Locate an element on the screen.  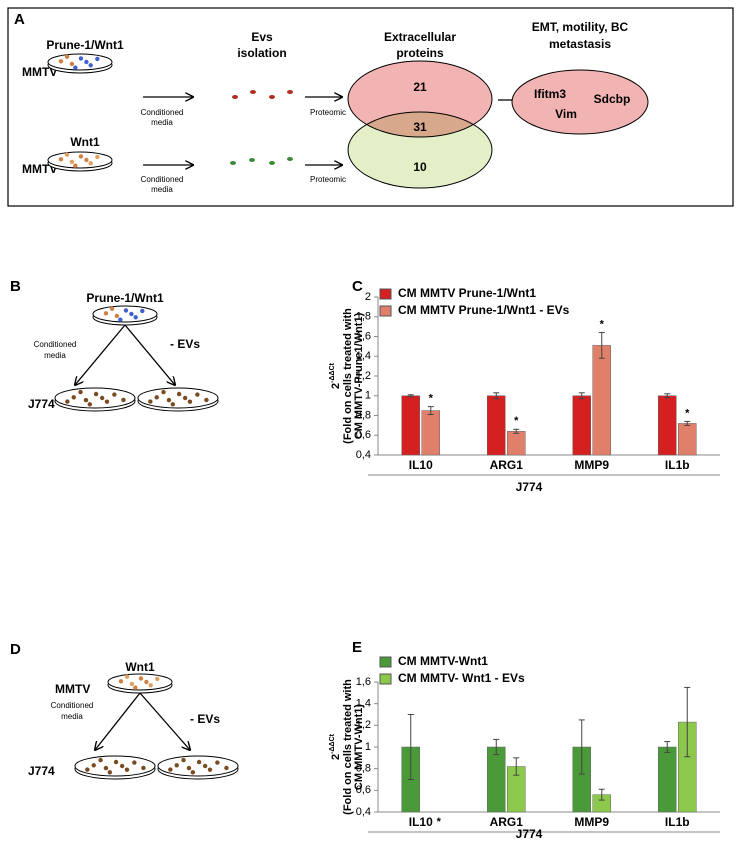
evs is located at coordinates (261, 127).